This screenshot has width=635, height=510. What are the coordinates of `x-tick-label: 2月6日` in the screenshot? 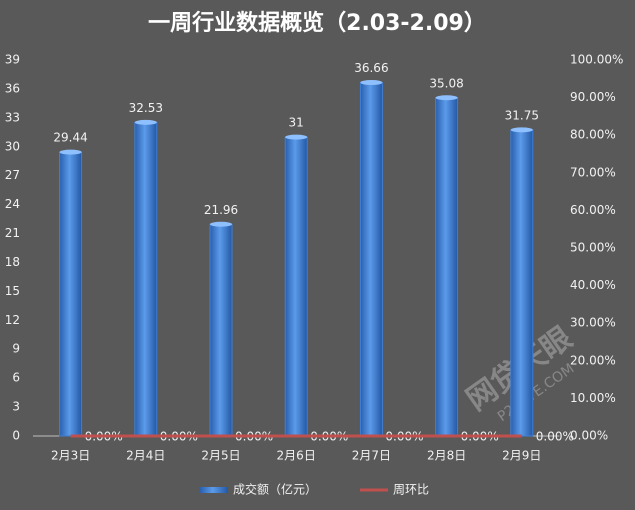 It's located at (296, 456).